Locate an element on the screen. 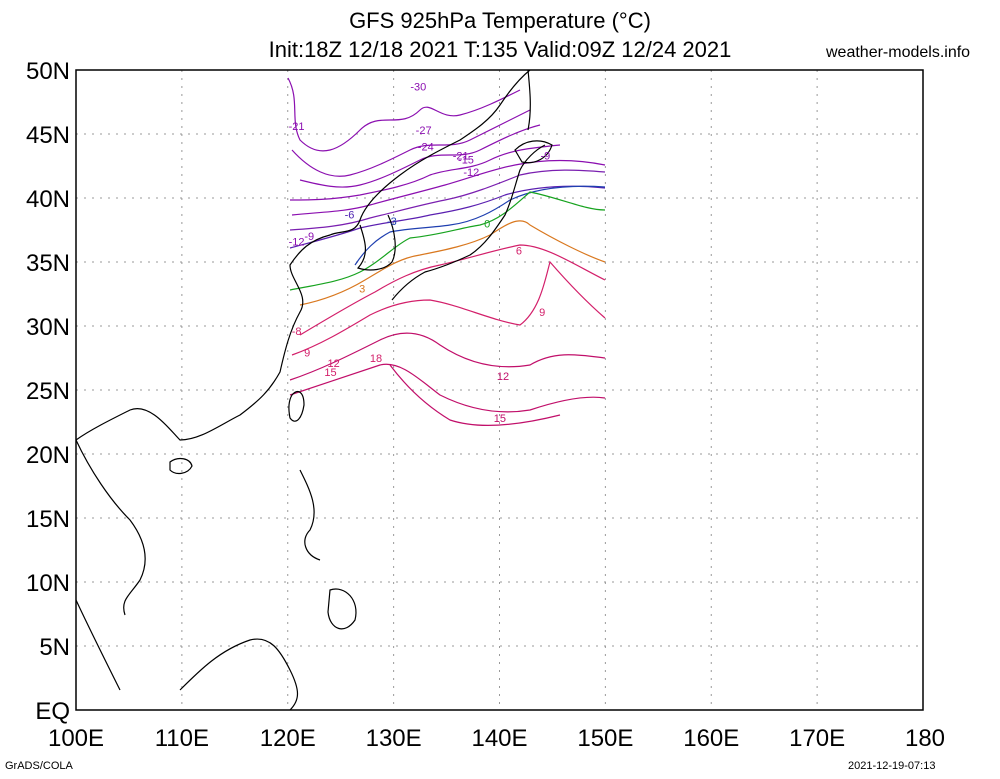 The height and width of the screenshot is (779, 1000). contour-label: -8 is located at coordinates (297, 332).